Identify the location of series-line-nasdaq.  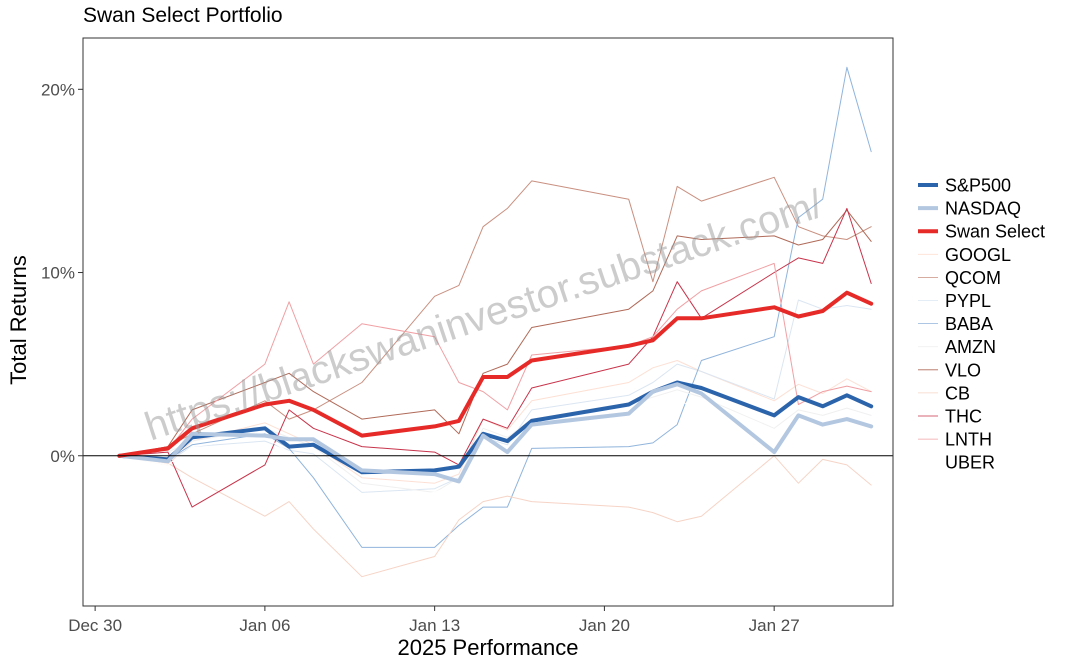
(495, 433).